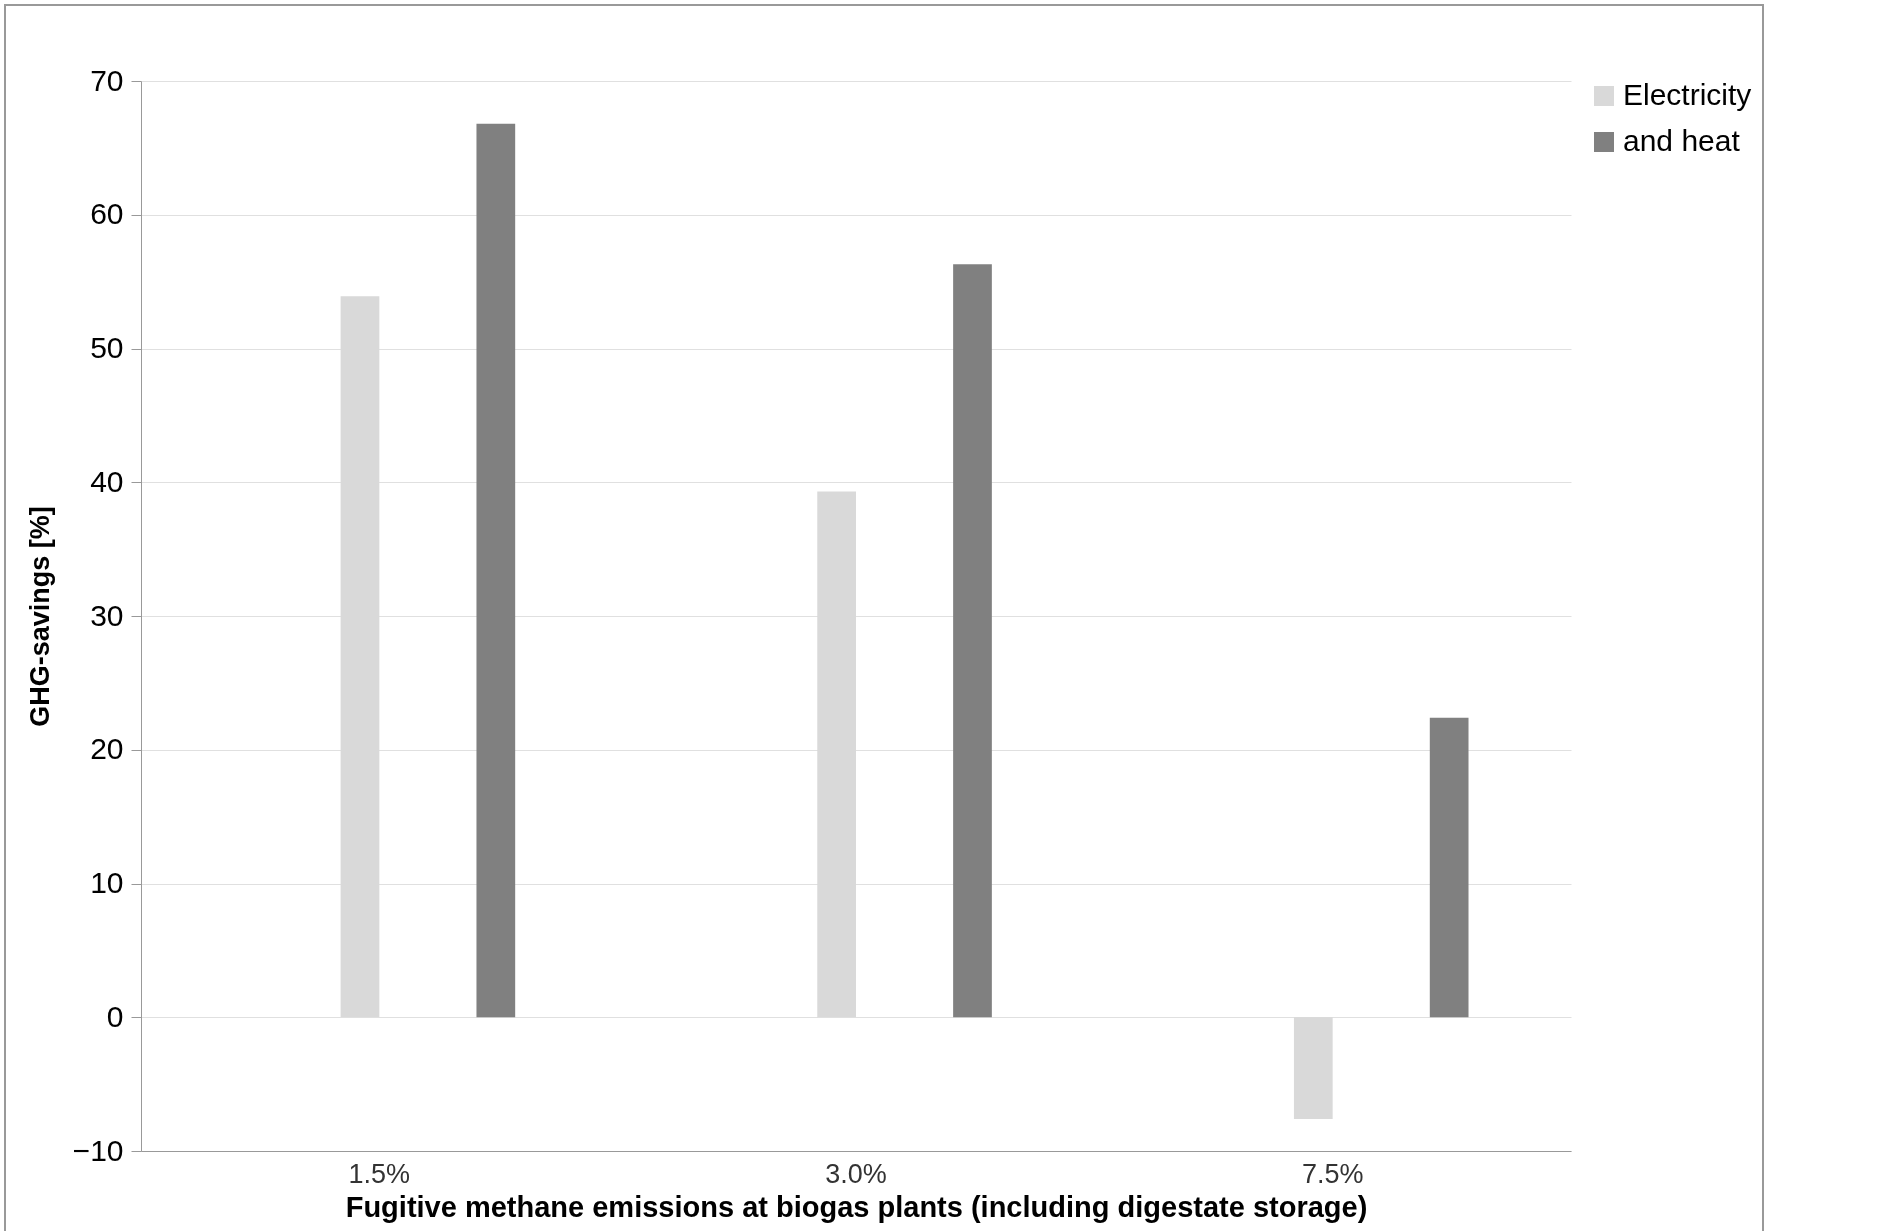  Describe the element at coordinates (107, 214) in the screenshot. I see `y-tick-label: 60` at that location.